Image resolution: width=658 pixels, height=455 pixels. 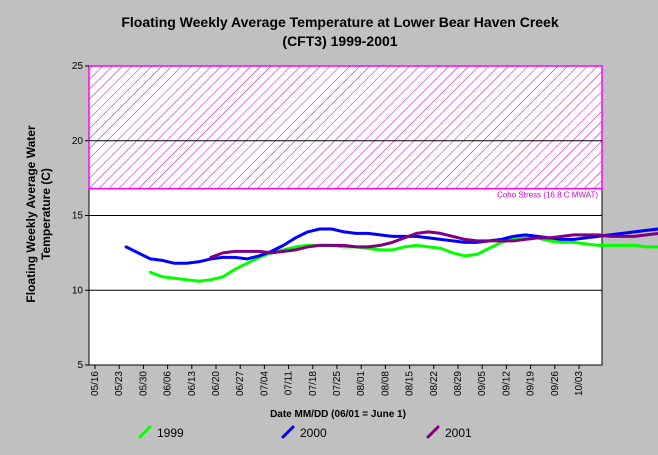 What do you see at coordinates (78, 290) in the screenshot?
I see `y-tick-label-10: 10` at bounding box center [78, 290].